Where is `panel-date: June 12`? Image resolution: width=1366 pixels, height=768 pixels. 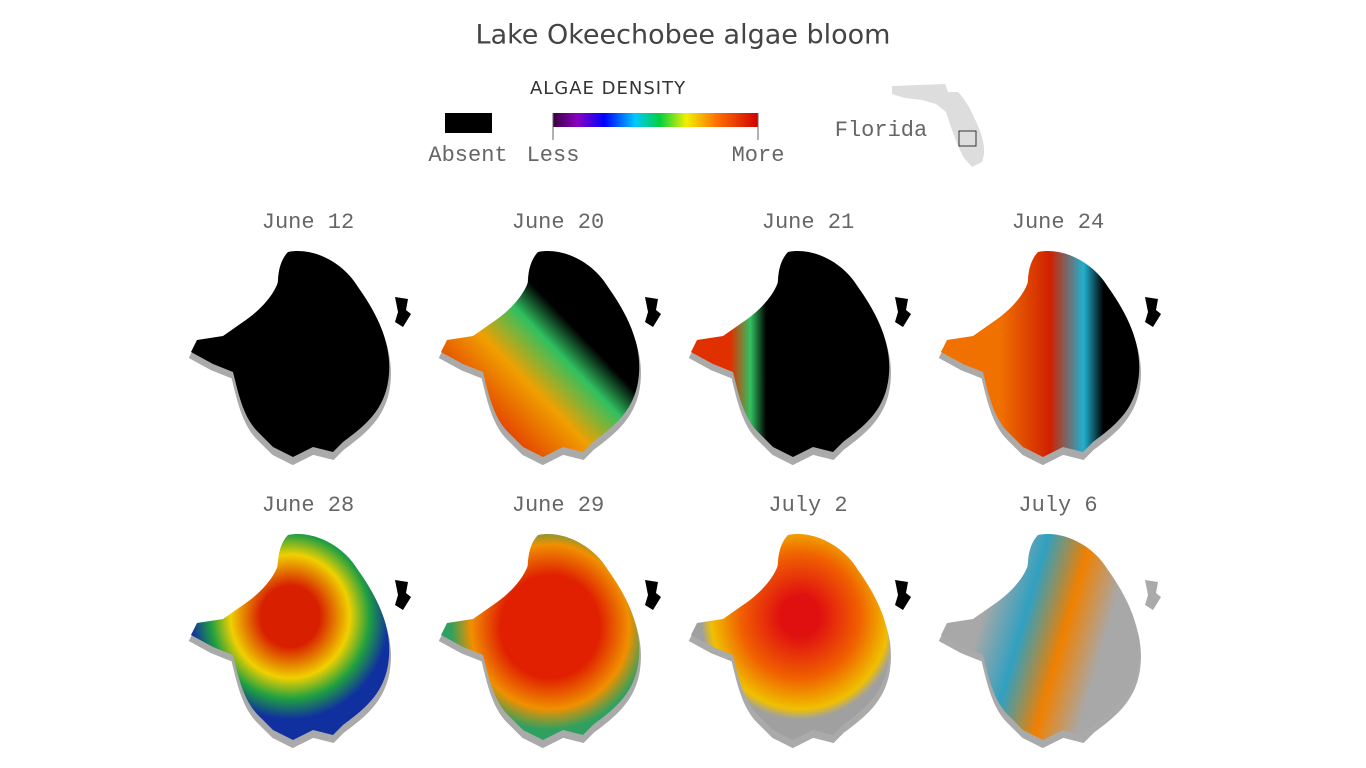
panel-date: June 12 is located at coordinates (308, 222).